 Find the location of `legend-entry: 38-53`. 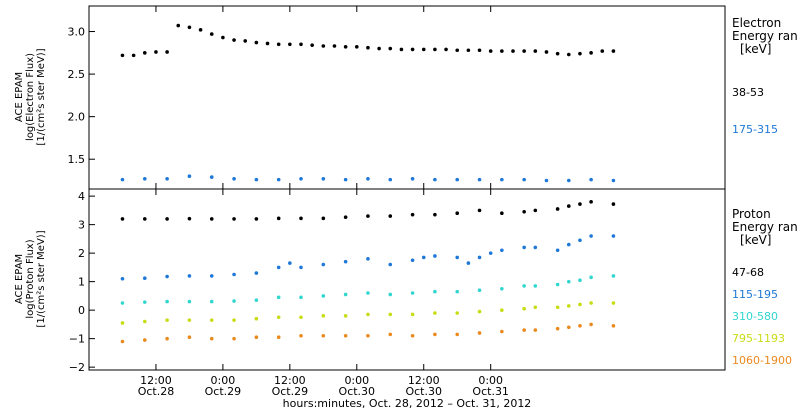

legend-entry: 38-53 is located at coordinates (748, 92).